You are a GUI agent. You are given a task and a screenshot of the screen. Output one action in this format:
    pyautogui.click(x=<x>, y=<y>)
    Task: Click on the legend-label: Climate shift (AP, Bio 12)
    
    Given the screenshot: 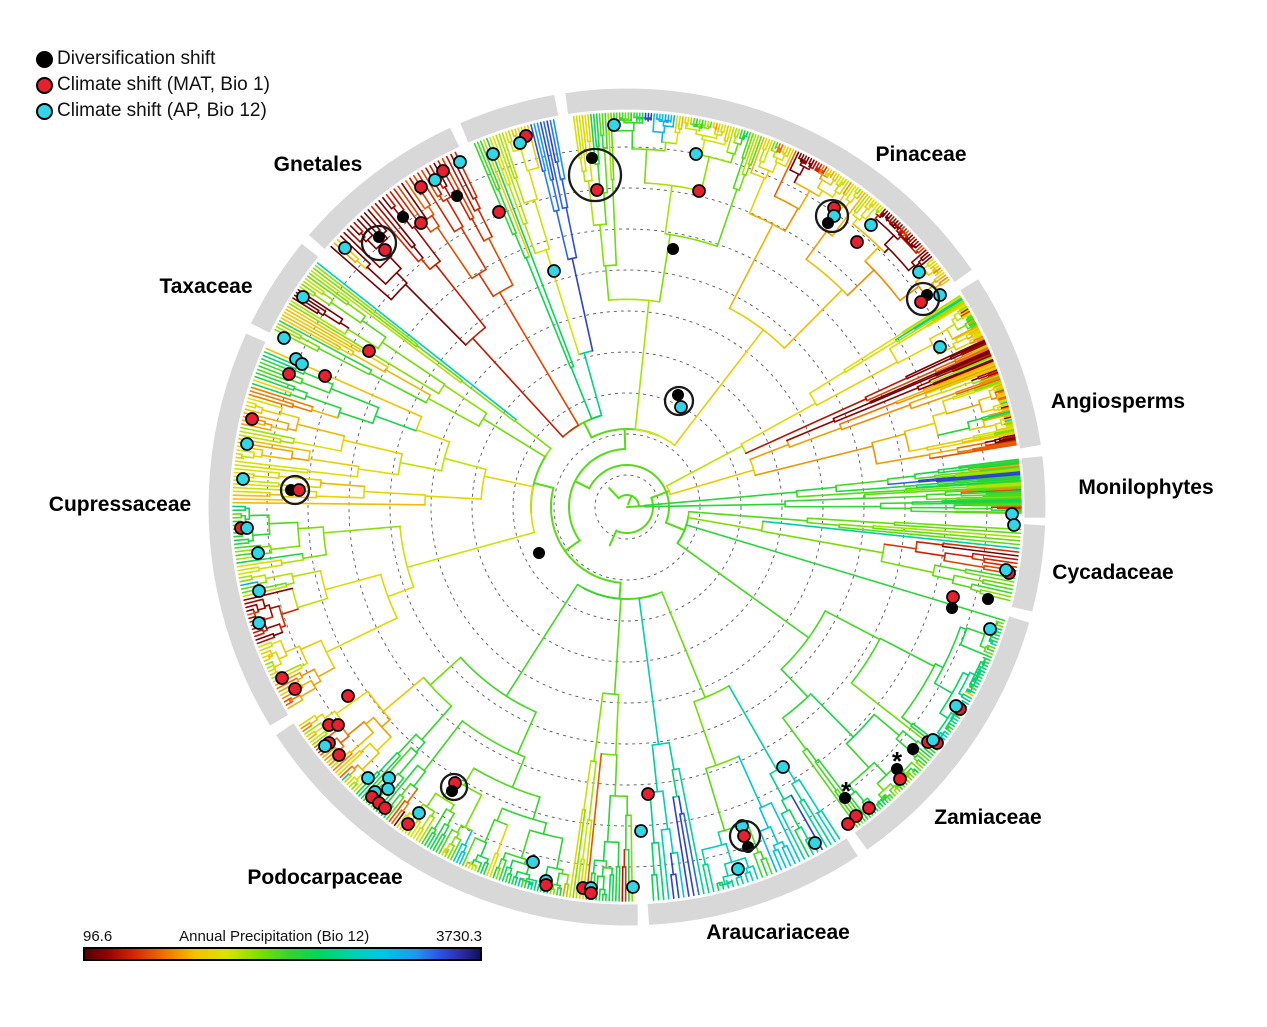 What is the action you would take?
    pyautogui.click(x=162, y=110)
    